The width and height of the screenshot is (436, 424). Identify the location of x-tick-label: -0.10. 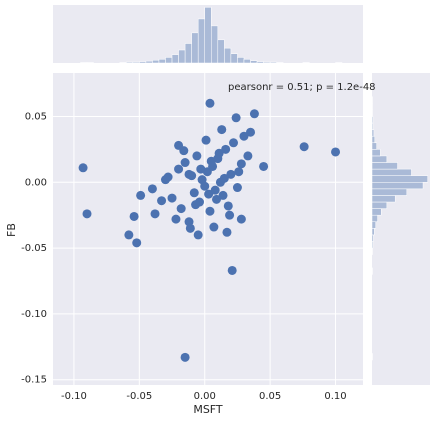
(74, 396).